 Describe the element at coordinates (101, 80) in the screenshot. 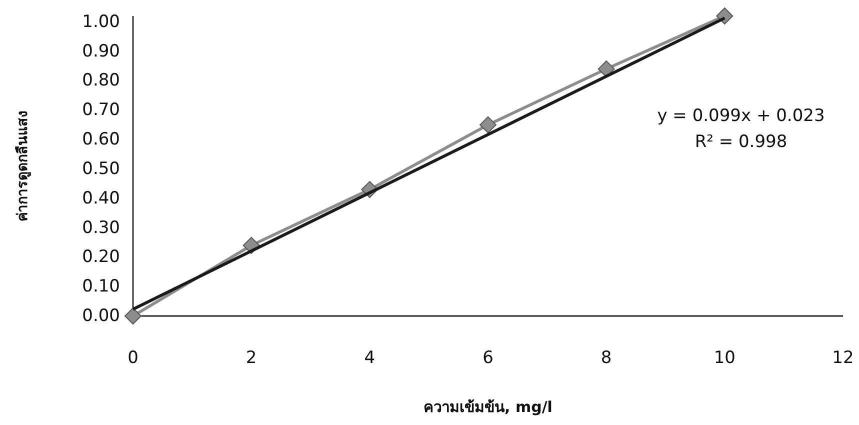

I see `y-tick-label: 0.80` at that location.